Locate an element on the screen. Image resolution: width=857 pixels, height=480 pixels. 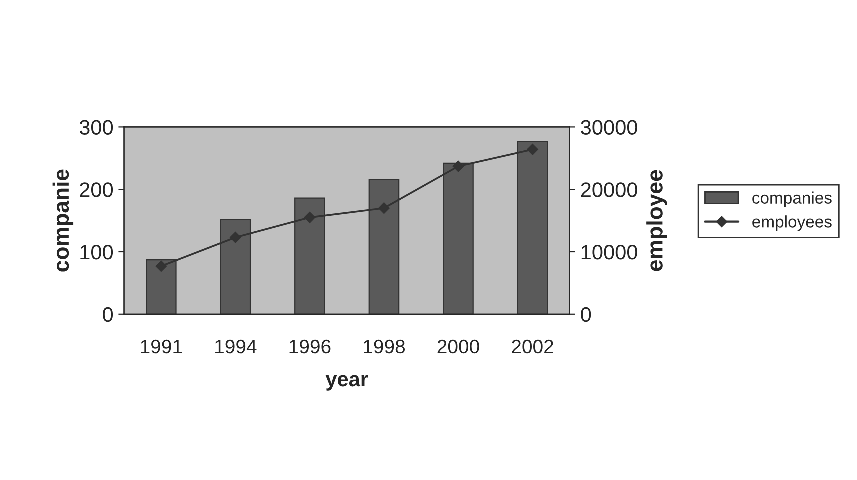
y2-tick-label: 20000 is located at coordinates (609, 190).